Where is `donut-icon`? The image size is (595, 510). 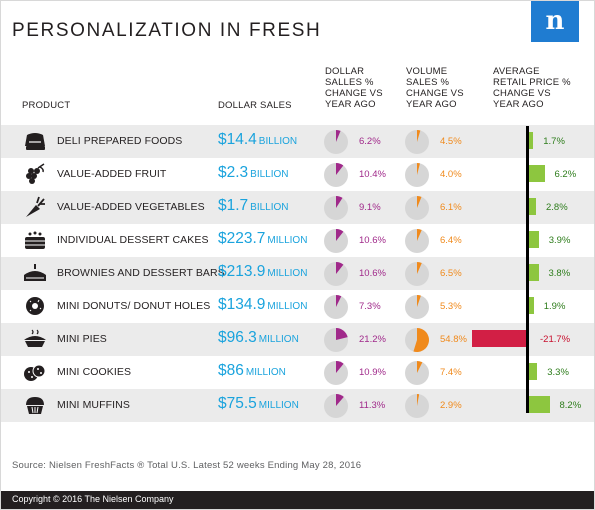 donut-icon is located at coordinates (35, 306).